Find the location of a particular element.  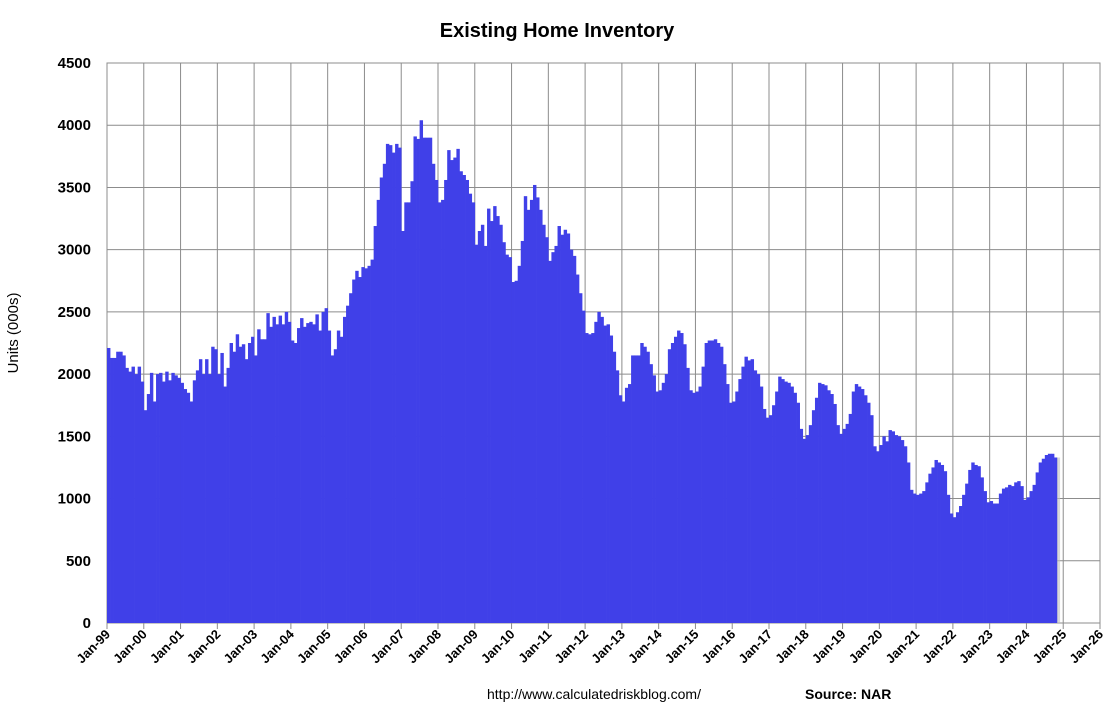

x-tick-label: Jan-09 is located at coordinates (461, 647).